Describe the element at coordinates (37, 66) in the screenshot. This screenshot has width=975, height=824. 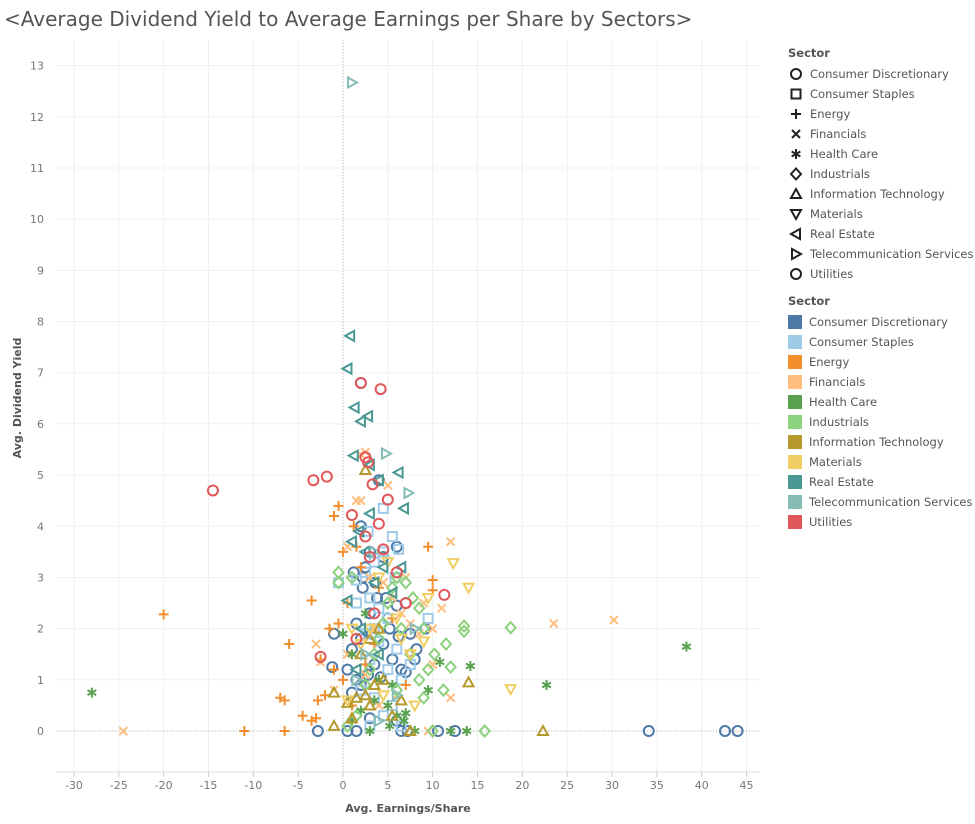
I see `y-tick-label: 13` at that location.